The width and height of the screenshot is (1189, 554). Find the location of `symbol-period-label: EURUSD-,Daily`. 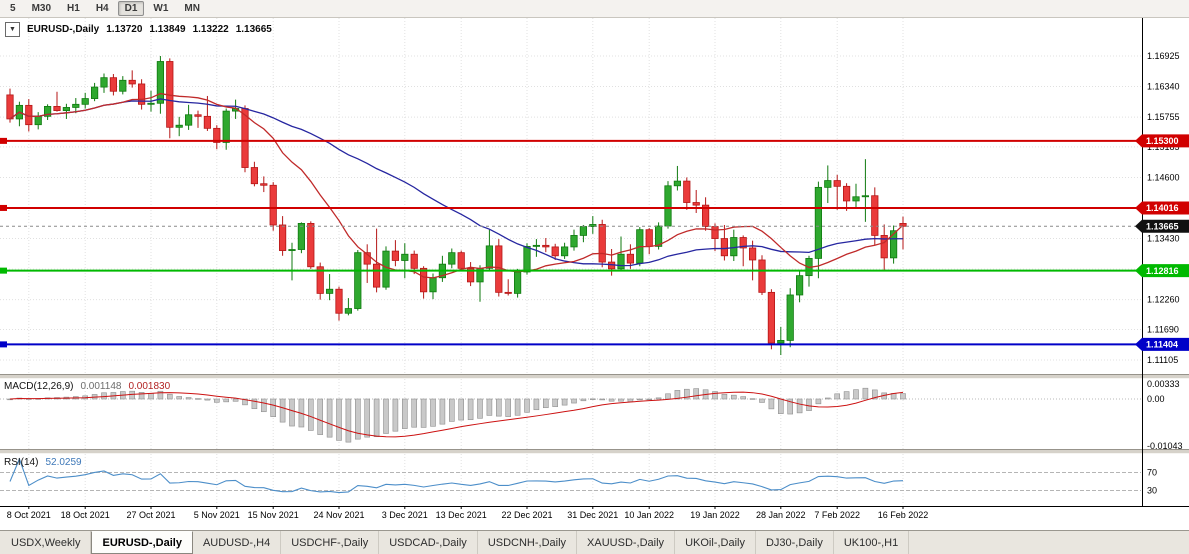

symbol-period-label: EURUSD-,Daily is located at coordinates (63, 29).